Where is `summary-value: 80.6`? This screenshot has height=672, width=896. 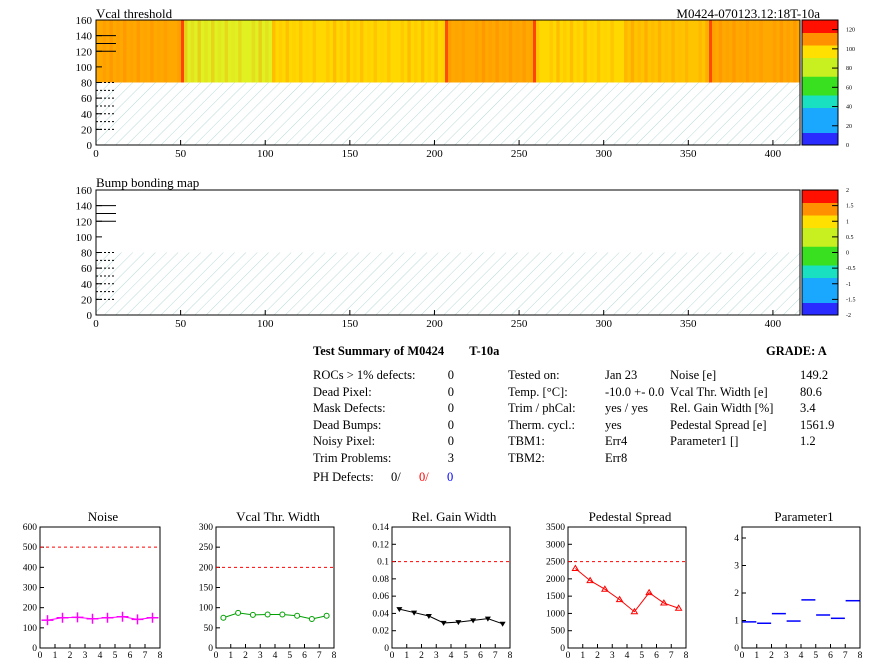
summary-value: 80.6 is located at coordinates (811, 391).